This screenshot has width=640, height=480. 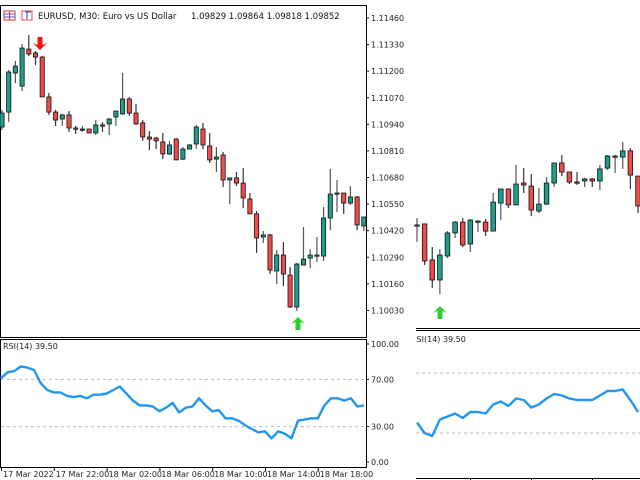 I want to click on ohlc-readout: 1.09829 1.09864 1.09818 1.09852, so click(x=265, y=17).